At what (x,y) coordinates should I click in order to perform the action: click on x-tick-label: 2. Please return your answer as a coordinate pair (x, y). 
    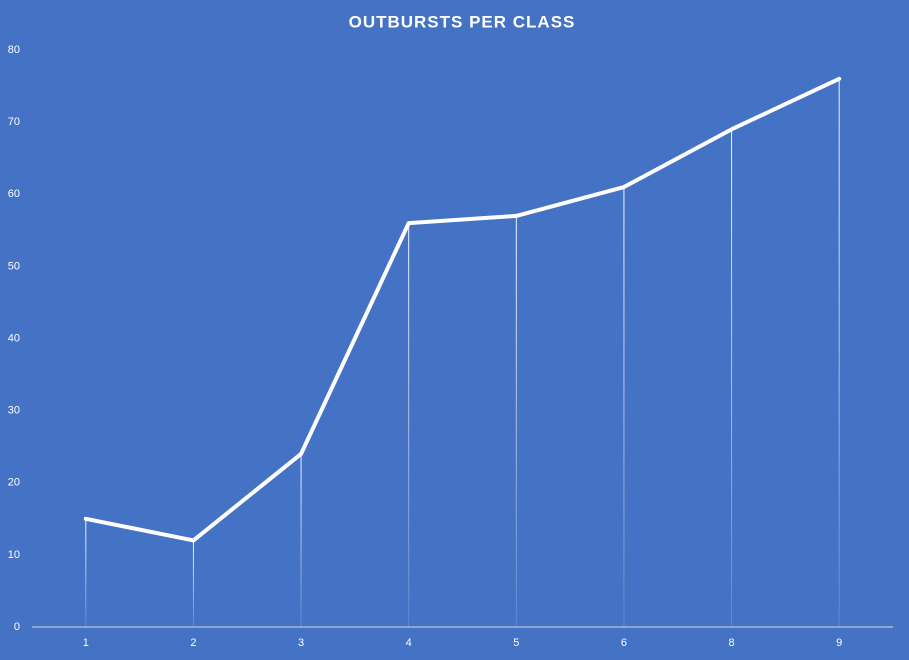
    Looking at the image, I should click on (193, 643).